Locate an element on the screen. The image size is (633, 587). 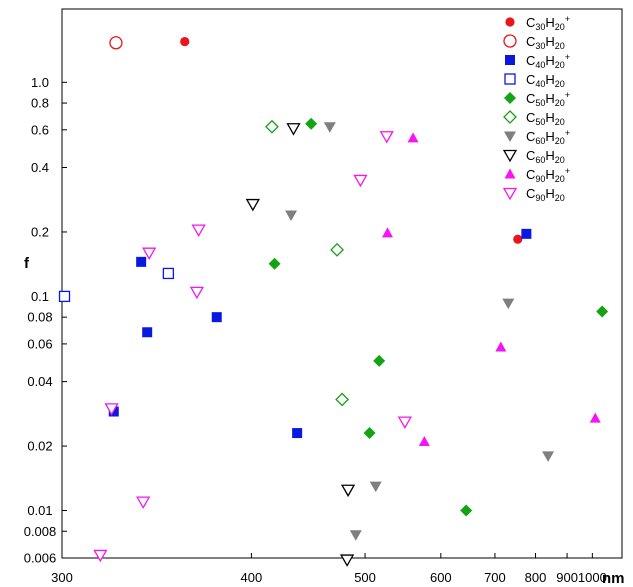
y-tick-label: 0.01 is located at coordinates (39, 510).